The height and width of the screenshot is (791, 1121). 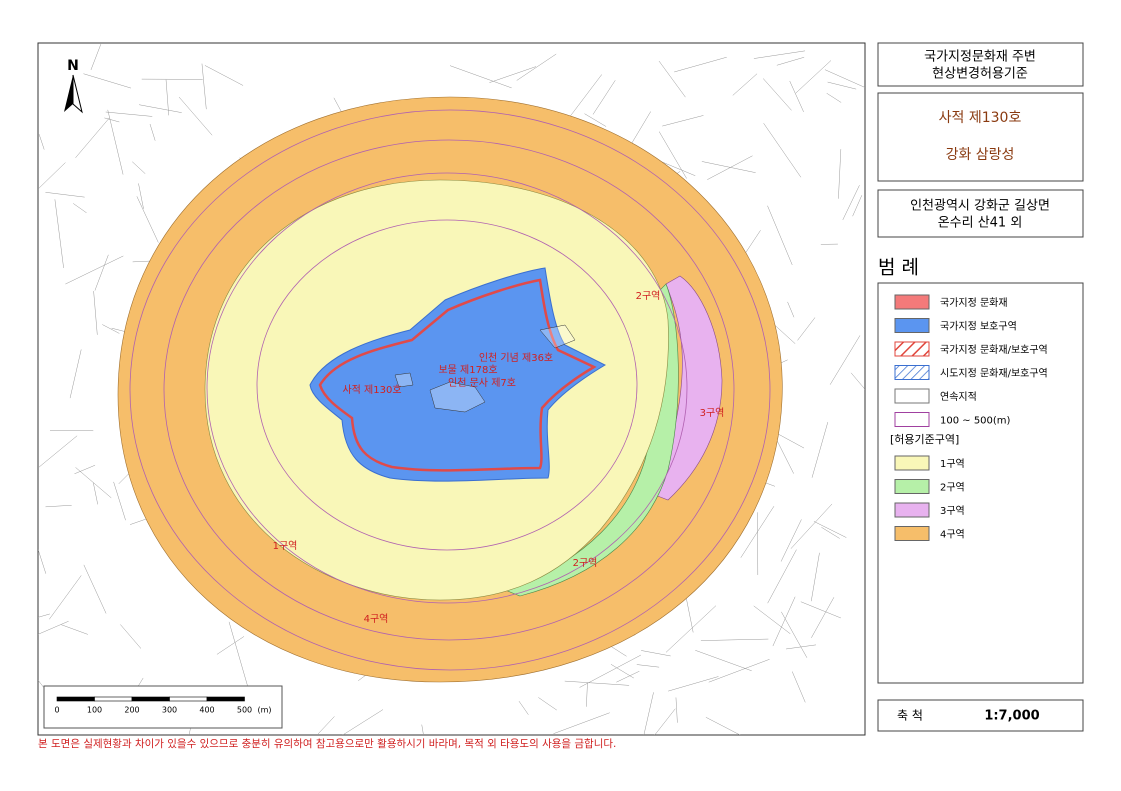 What do you see at coordinates (264, 710) in the screenshot?
I see `scale-unit: (m)` at bounding box center [264, 710].